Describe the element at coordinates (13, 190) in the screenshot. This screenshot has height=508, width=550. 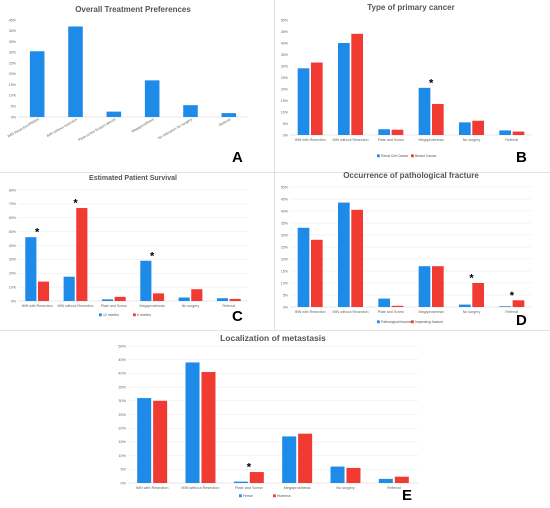
I see `y-tick-label: 80%` at that location.